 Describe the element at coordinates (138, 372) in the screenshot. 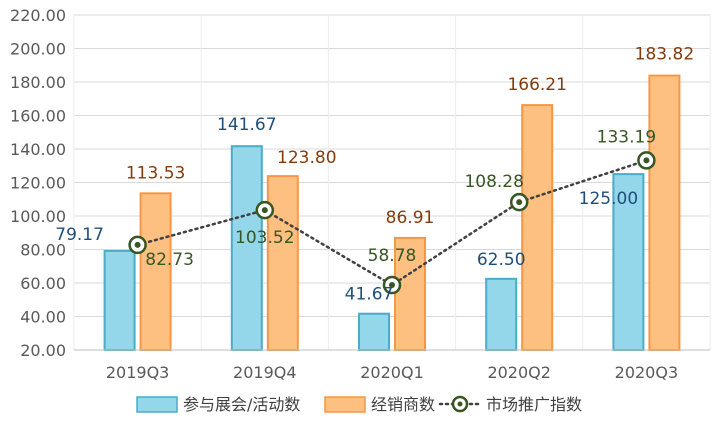

I see `x-tick-label: 2019Q3` at that location.